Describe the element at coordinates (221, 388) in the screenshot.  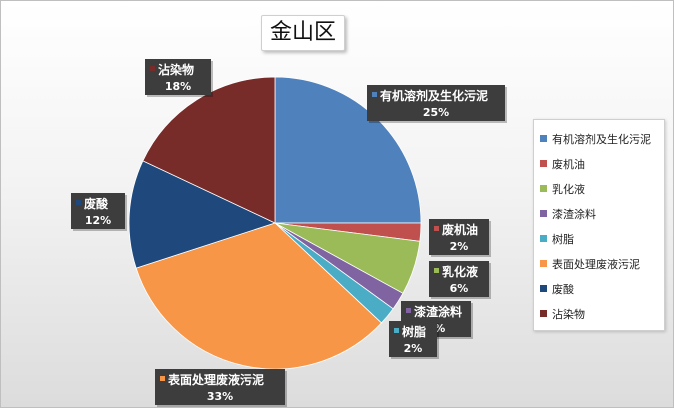
I see `data-label: 表面处理废液污泥 33%` at that location.